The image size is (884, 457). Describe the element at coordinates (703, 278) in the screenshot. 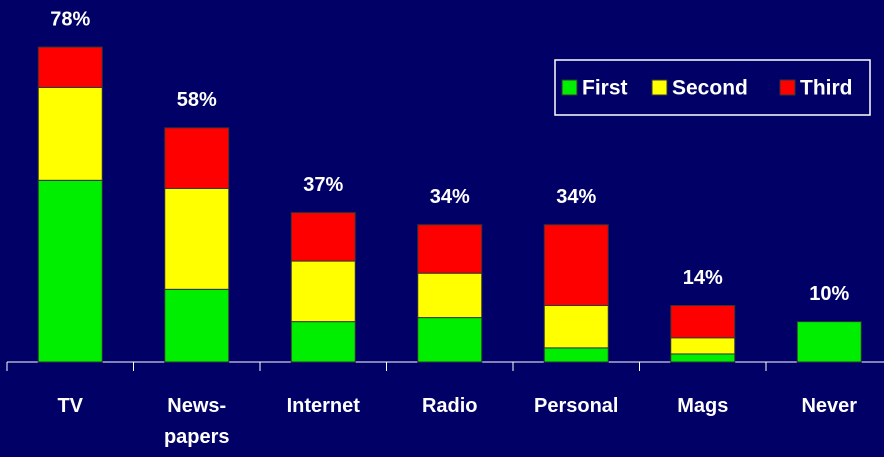

I see `value-label: 14%` at that location.